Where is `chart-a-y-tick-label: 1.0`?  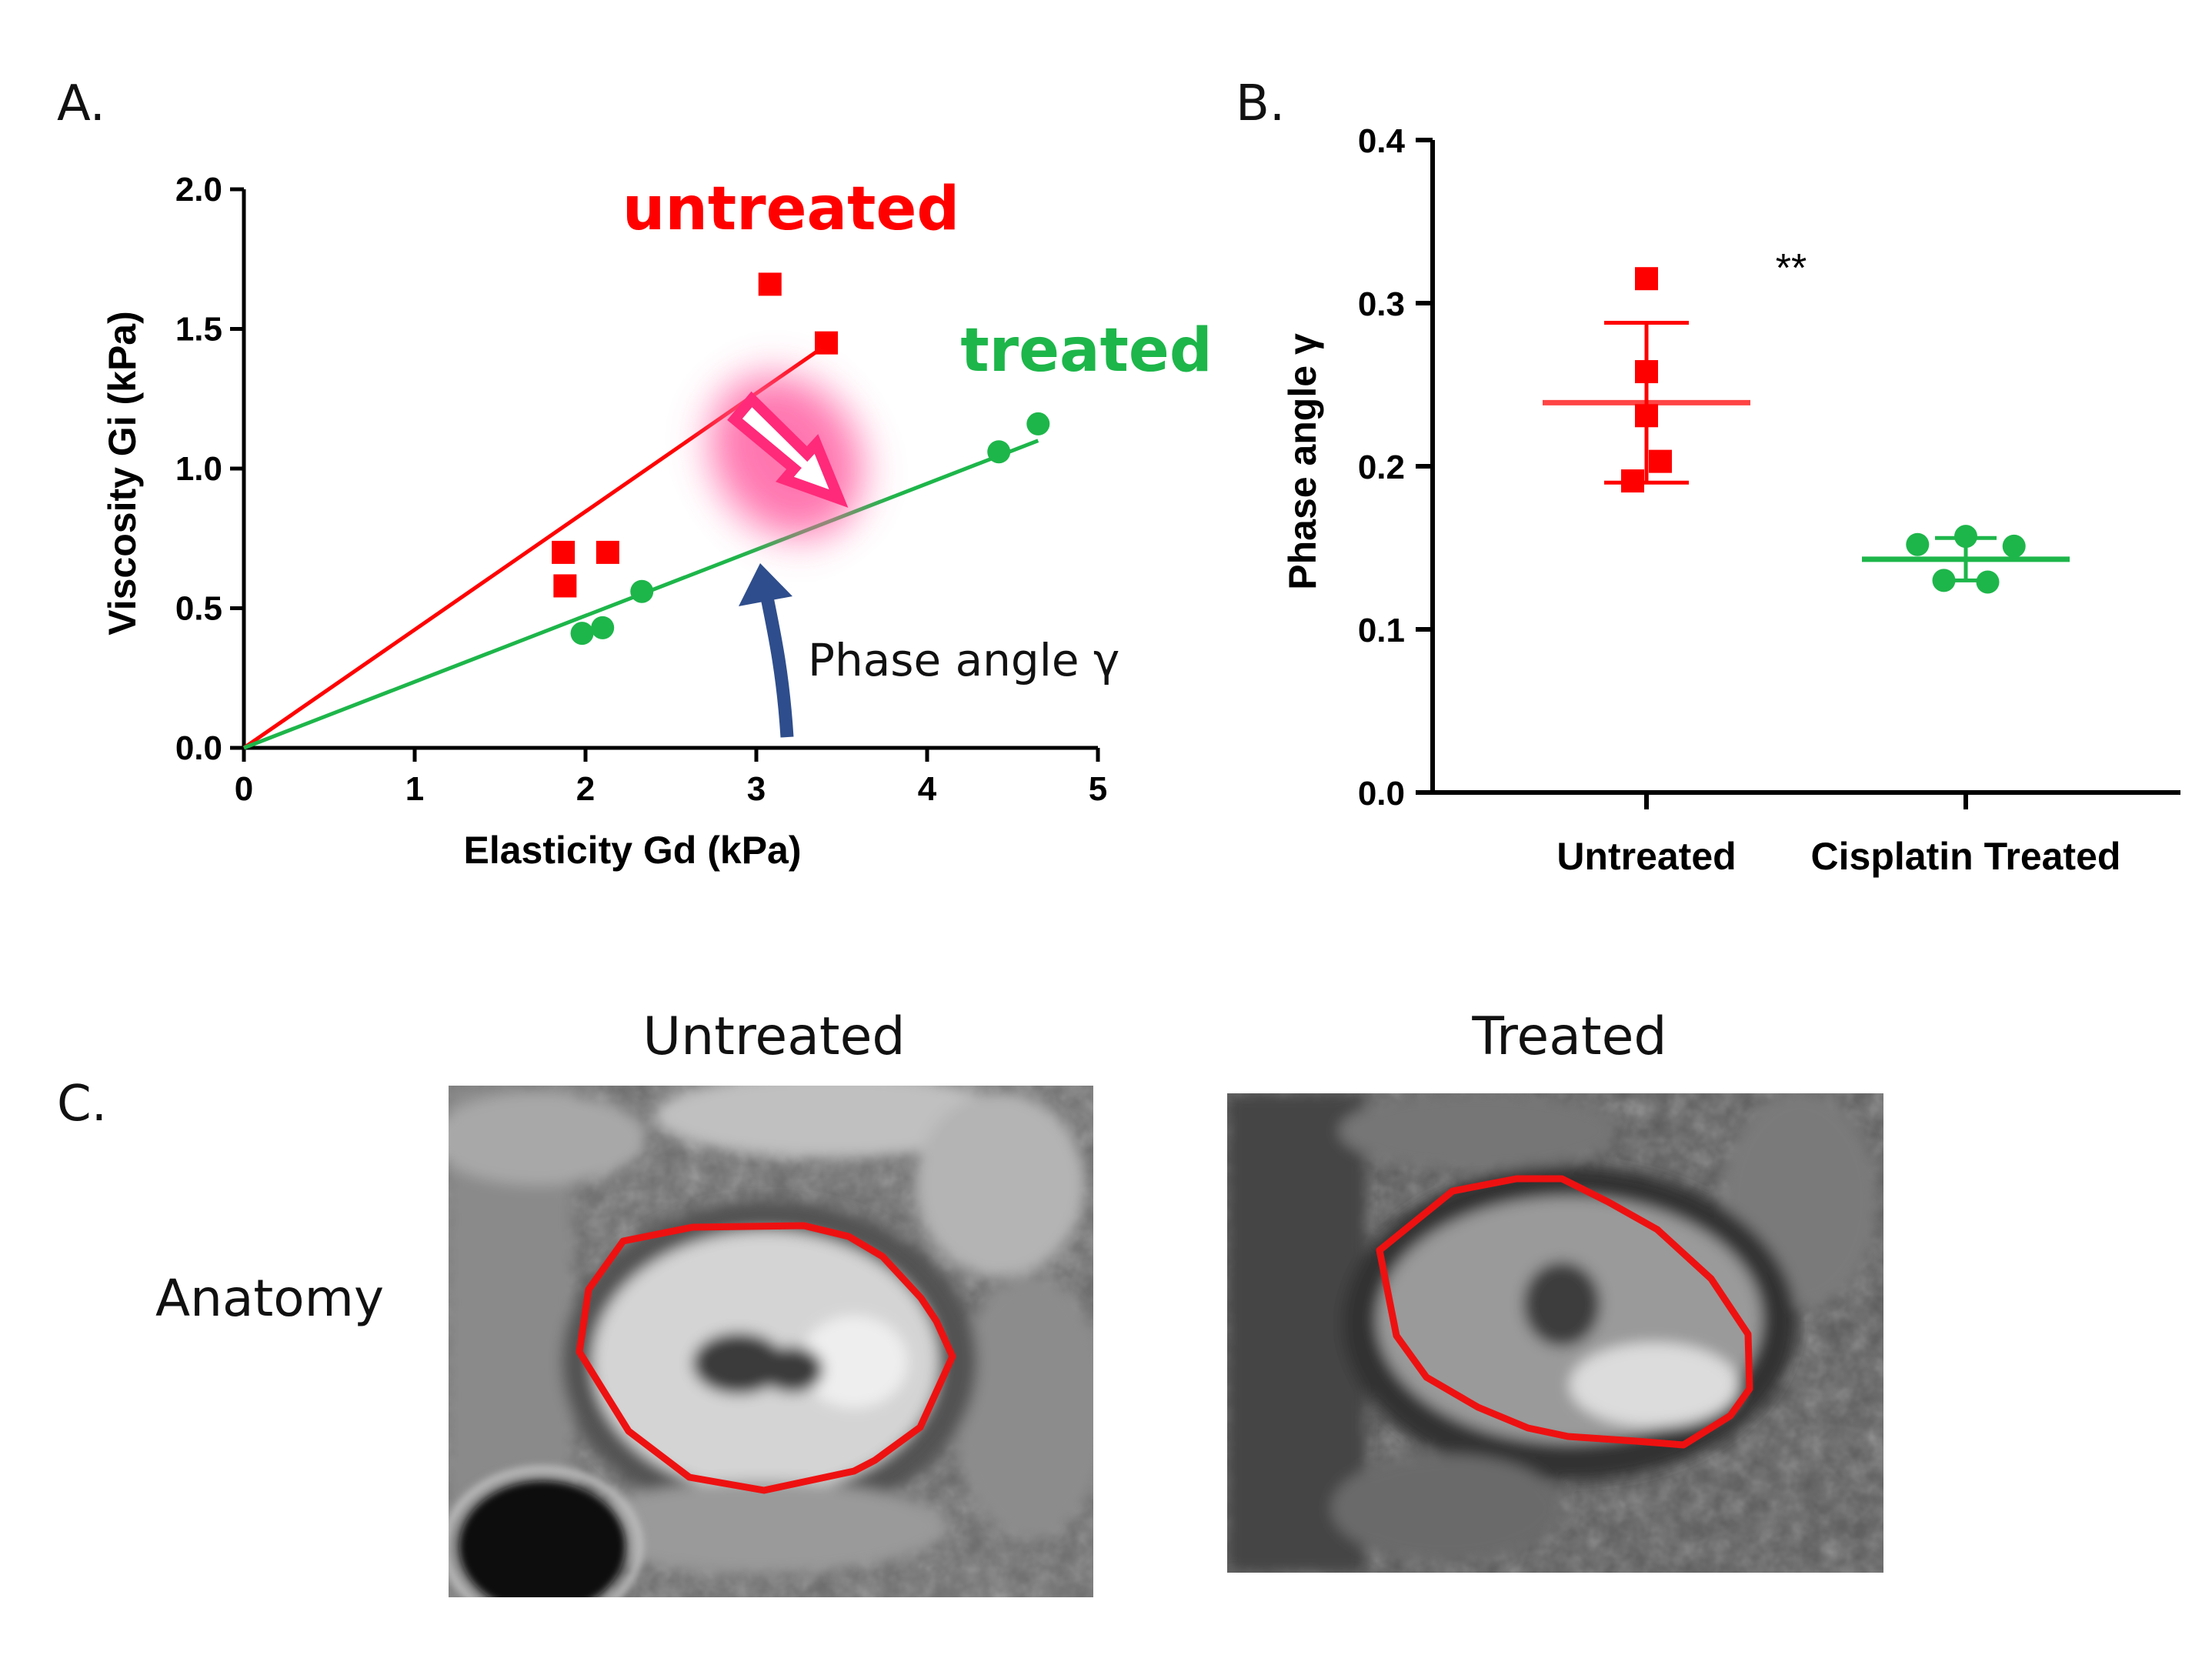
chart-a-y-tick-label: 1.0 is located at coordinates (198, 469).